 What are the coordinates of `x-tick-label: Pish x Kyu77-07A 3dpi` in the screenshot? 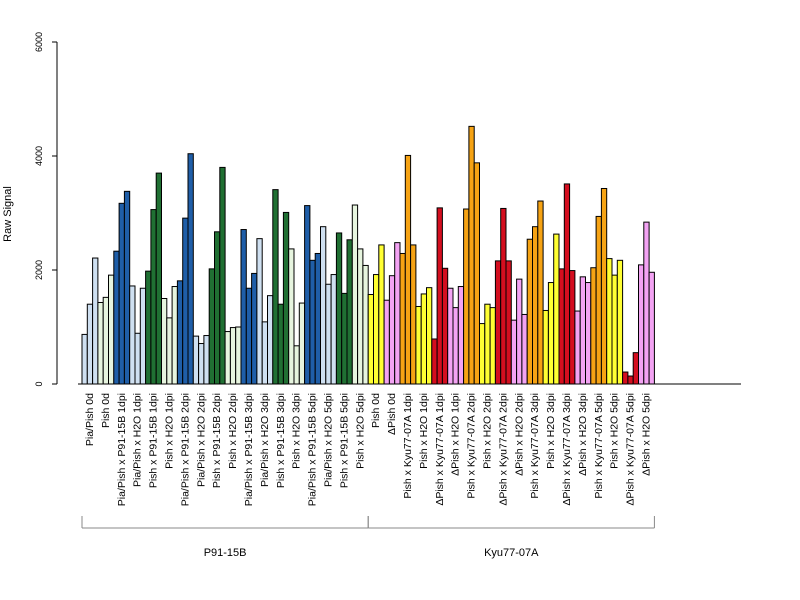 It's located at (535, 446).